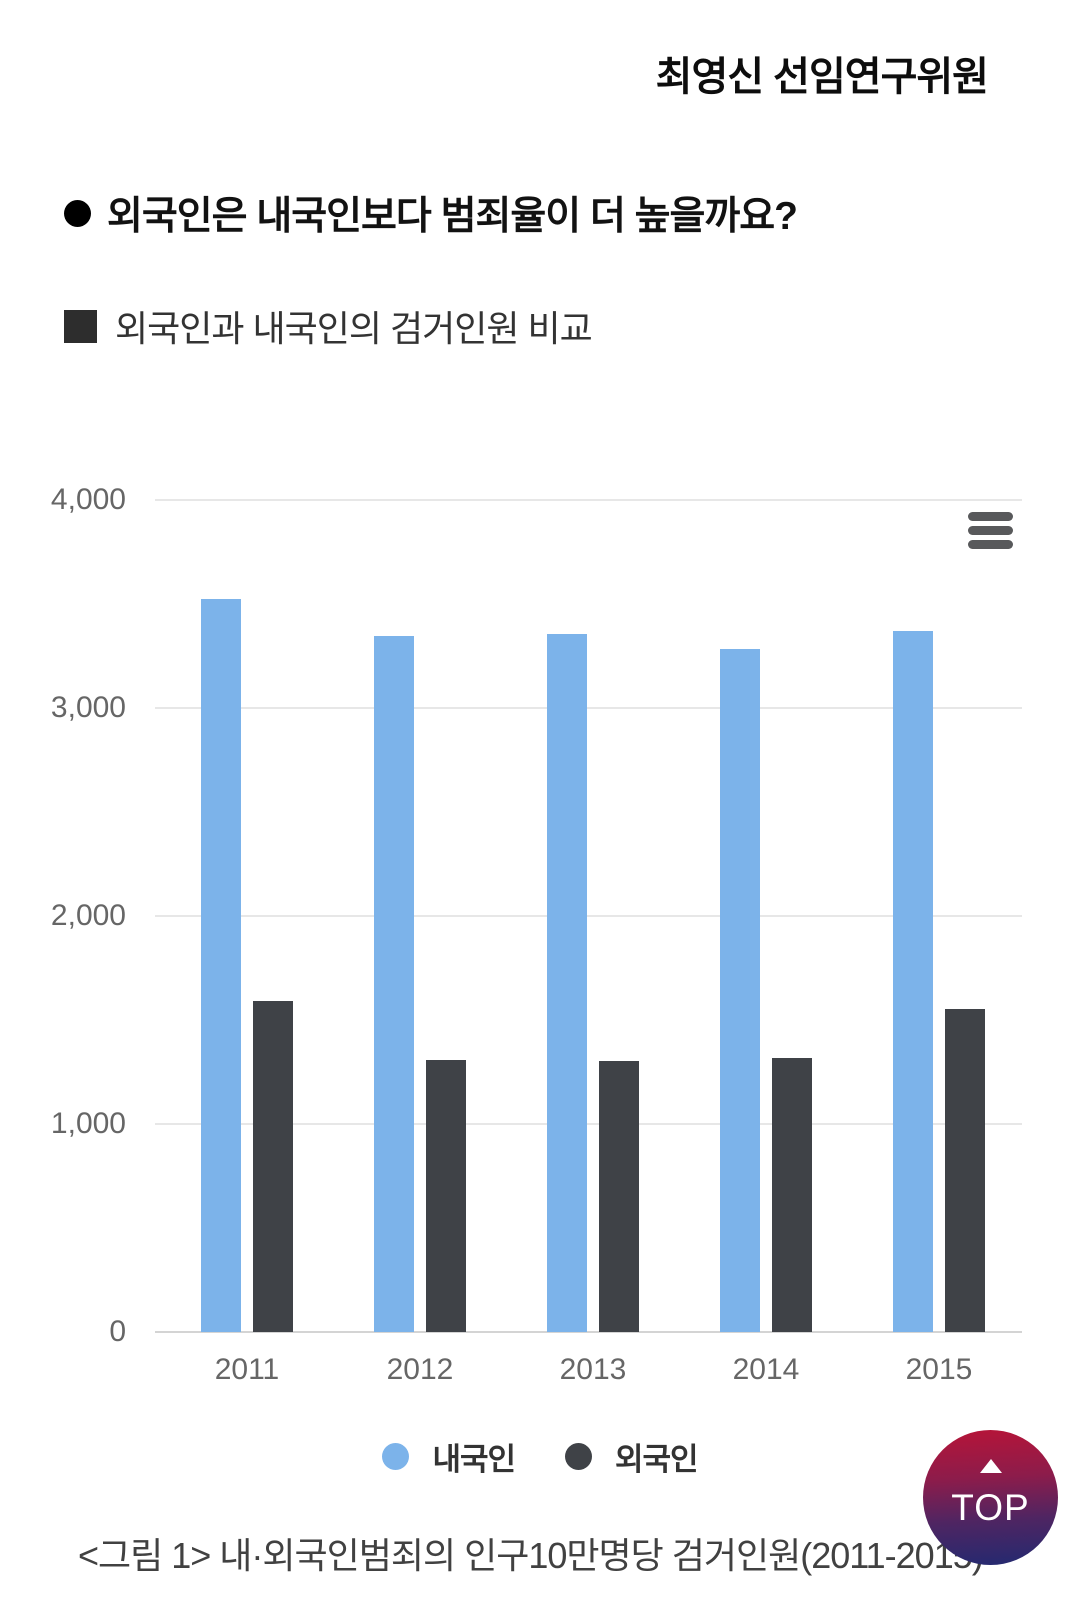 The height and width of the screenshot is (1601, 1080). What do you see at coordinates (939, 1369) in the screenshot?
I see `x-axis-label-2015: 2015` at bounding box center [939, 1369].